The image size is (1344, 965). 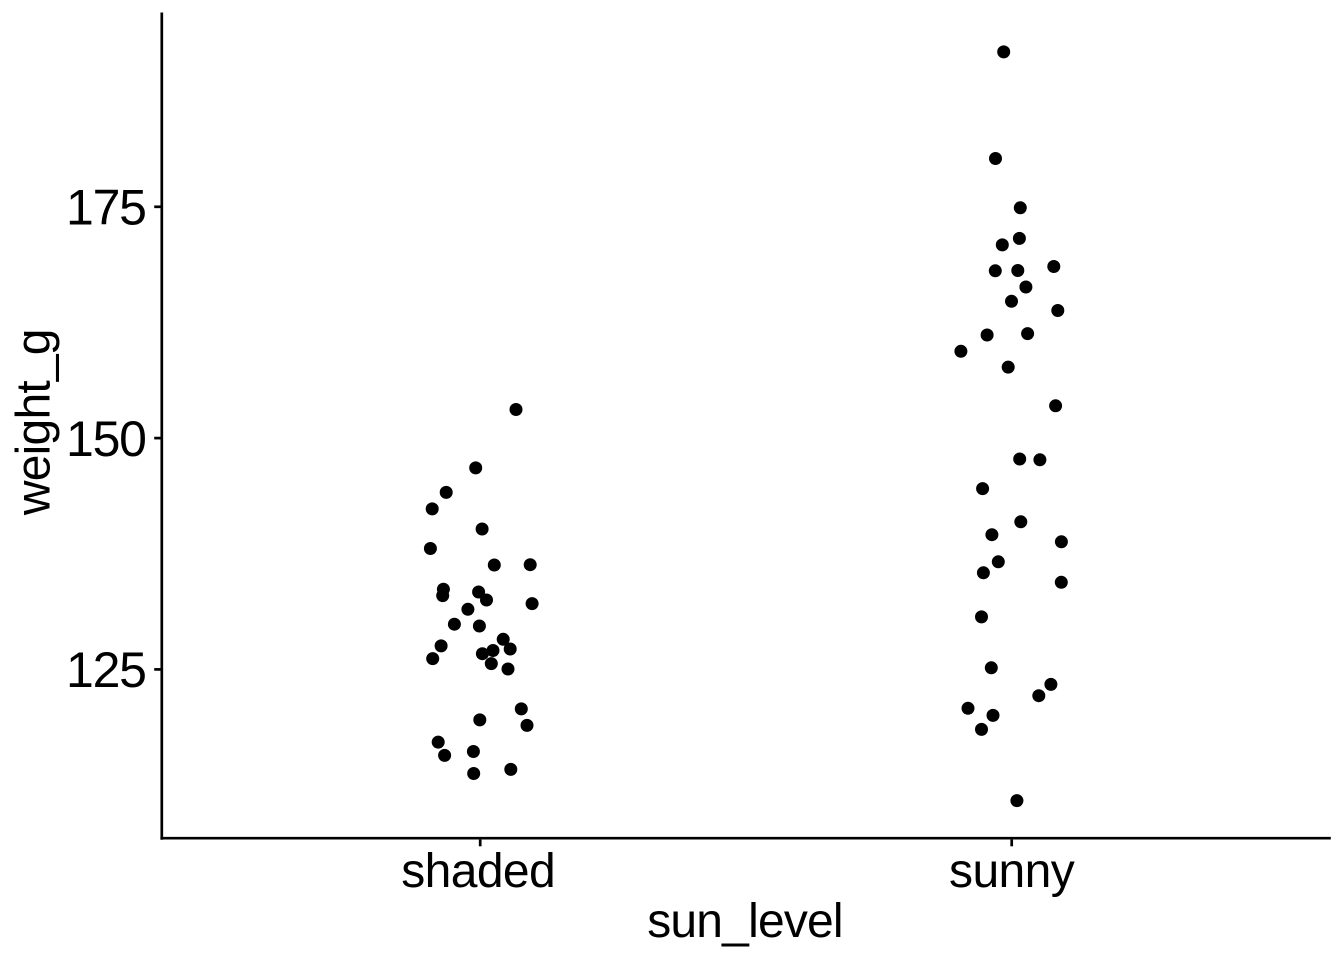 What do you see at coordinates (33, 422) in the screenshot?
I see `svg-text: weight_g` at bounding box center [33, 422].